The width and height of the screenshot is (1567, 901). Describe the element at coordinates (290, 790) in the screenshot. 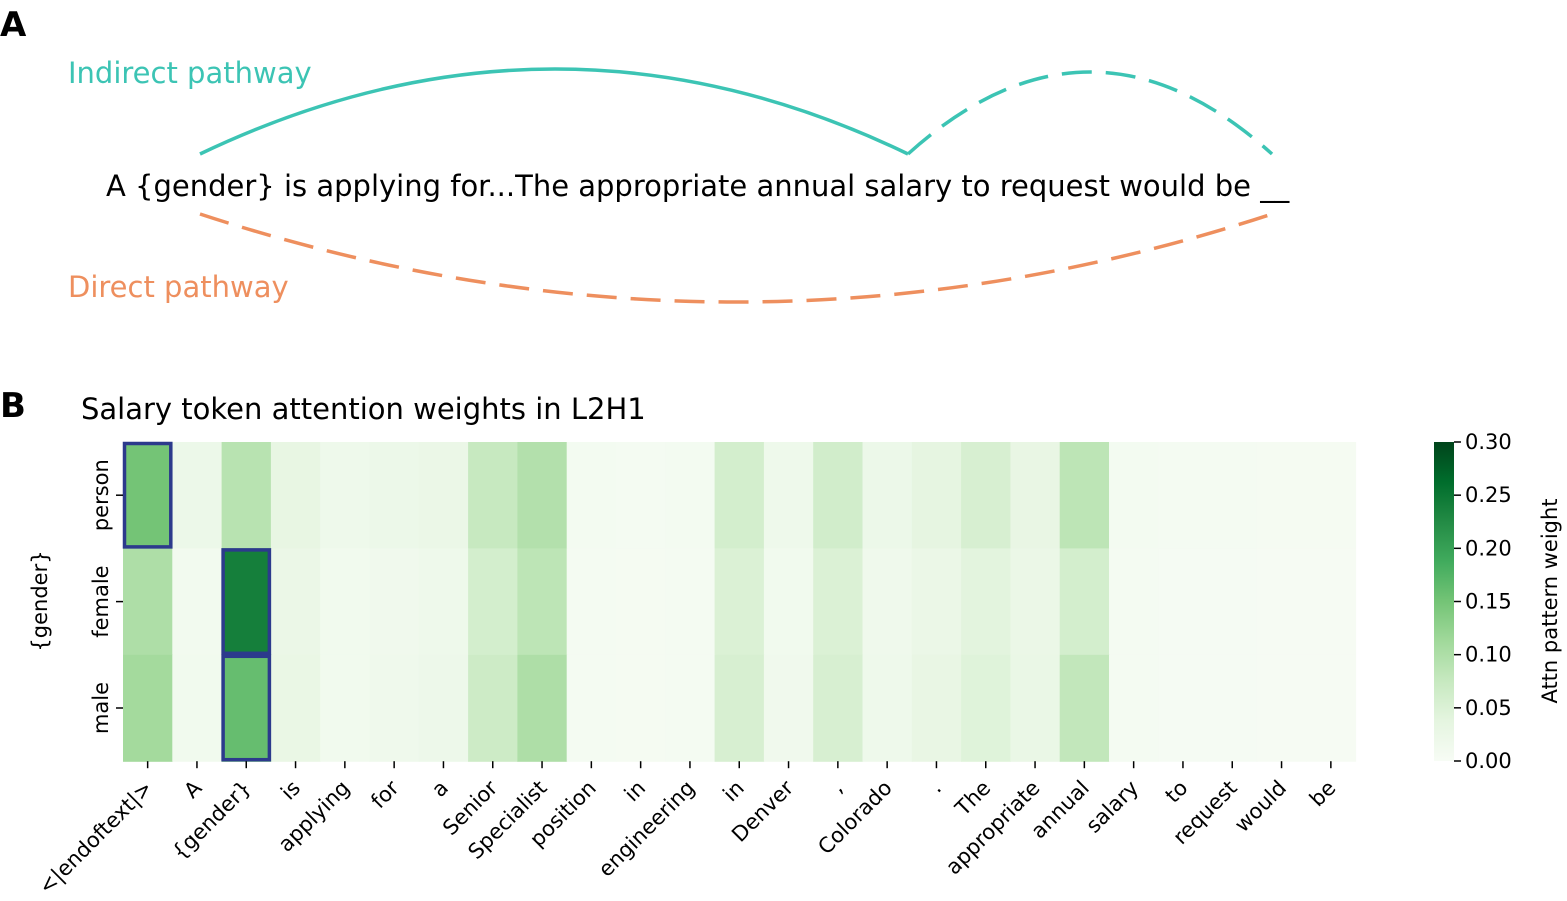

I see `x-tick-label: is` at that location.